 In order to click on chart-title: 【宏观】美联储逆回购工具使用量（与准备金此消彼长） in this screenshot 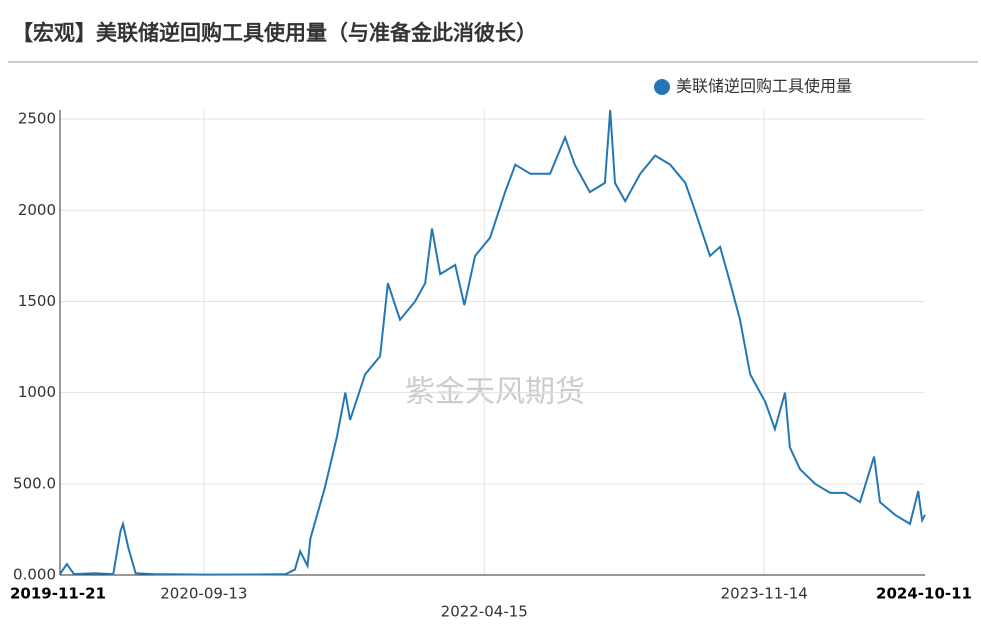, I will do `click(274, 33)`.